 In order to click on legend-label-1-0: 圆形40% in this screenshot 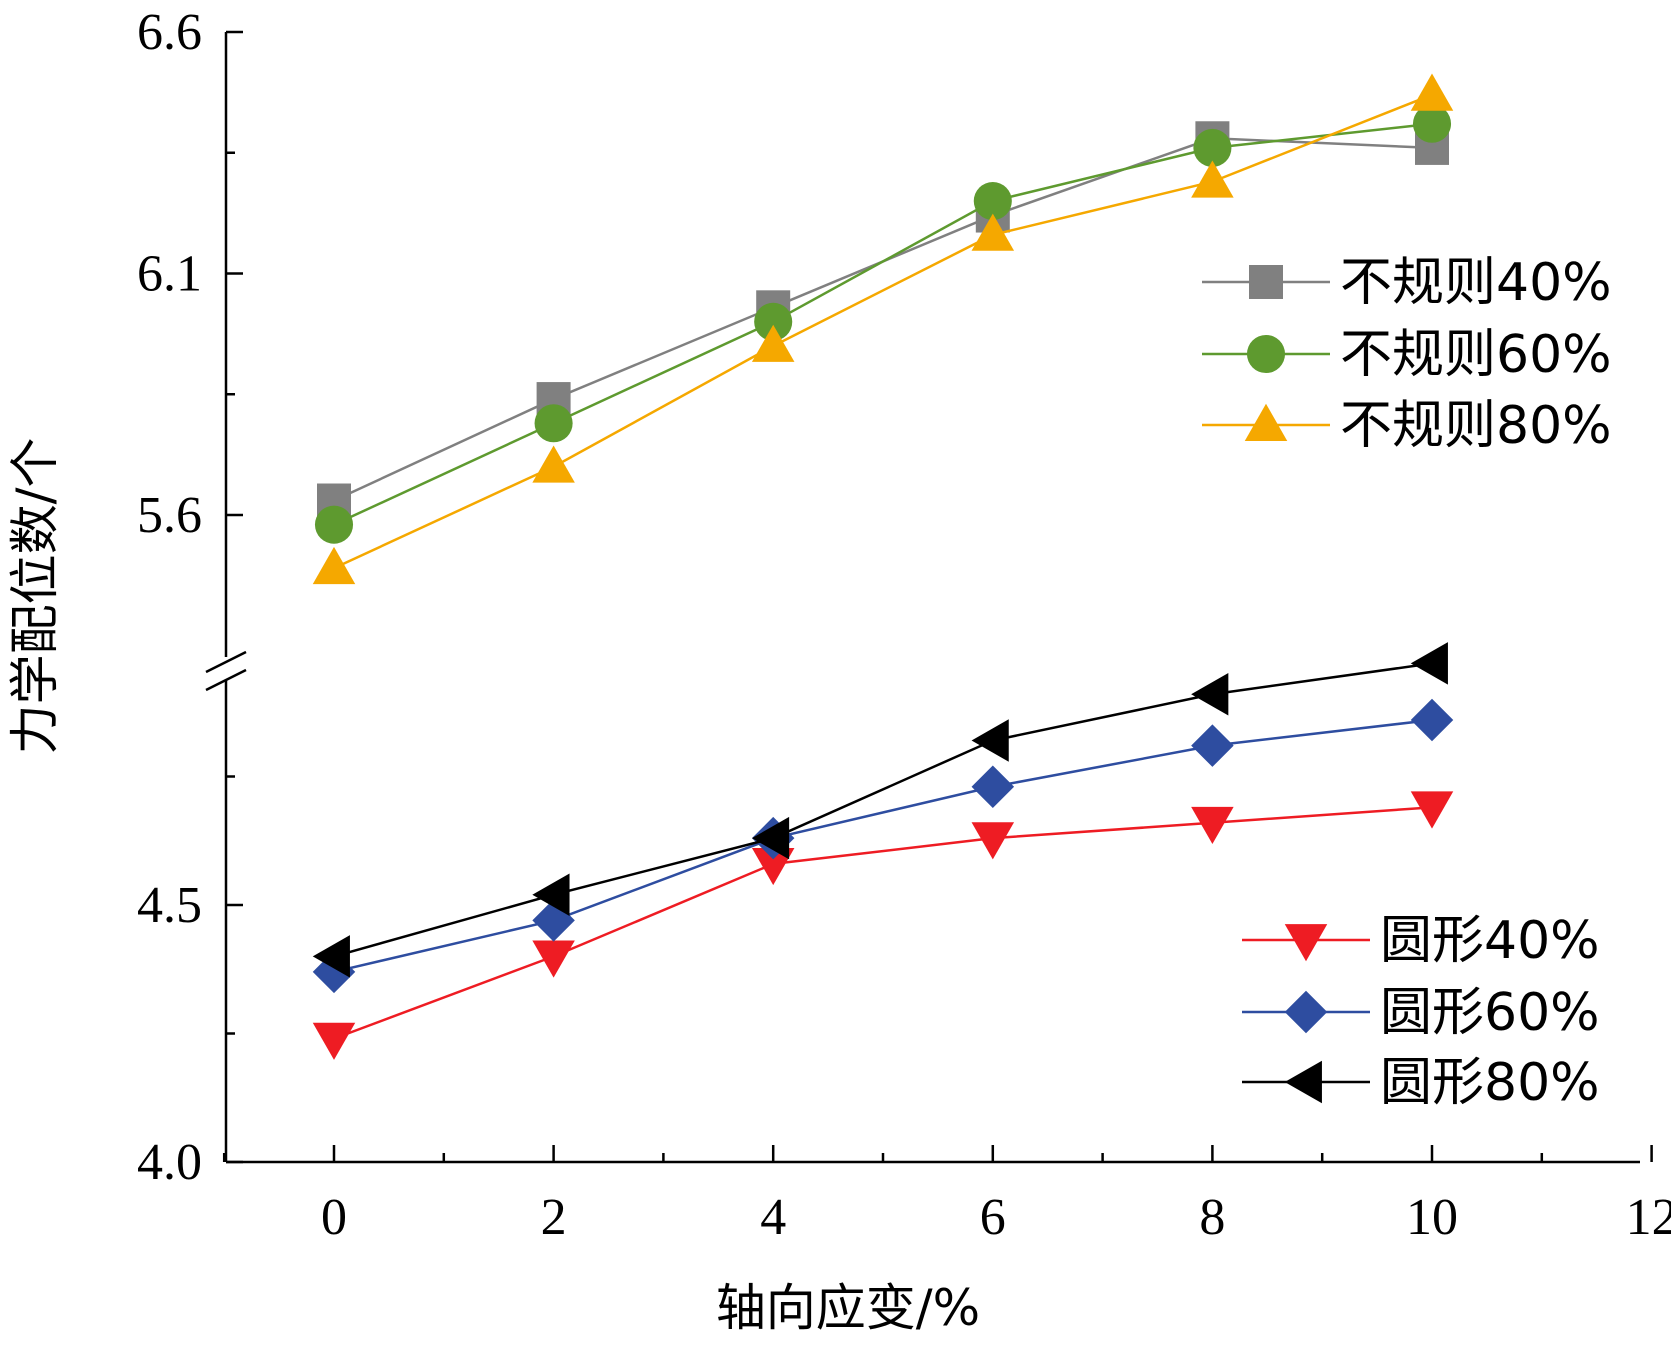, I will do `click(1490, 941)`.